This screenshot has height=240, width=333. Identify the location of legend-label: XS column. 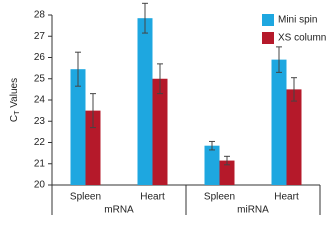
(302, 38).